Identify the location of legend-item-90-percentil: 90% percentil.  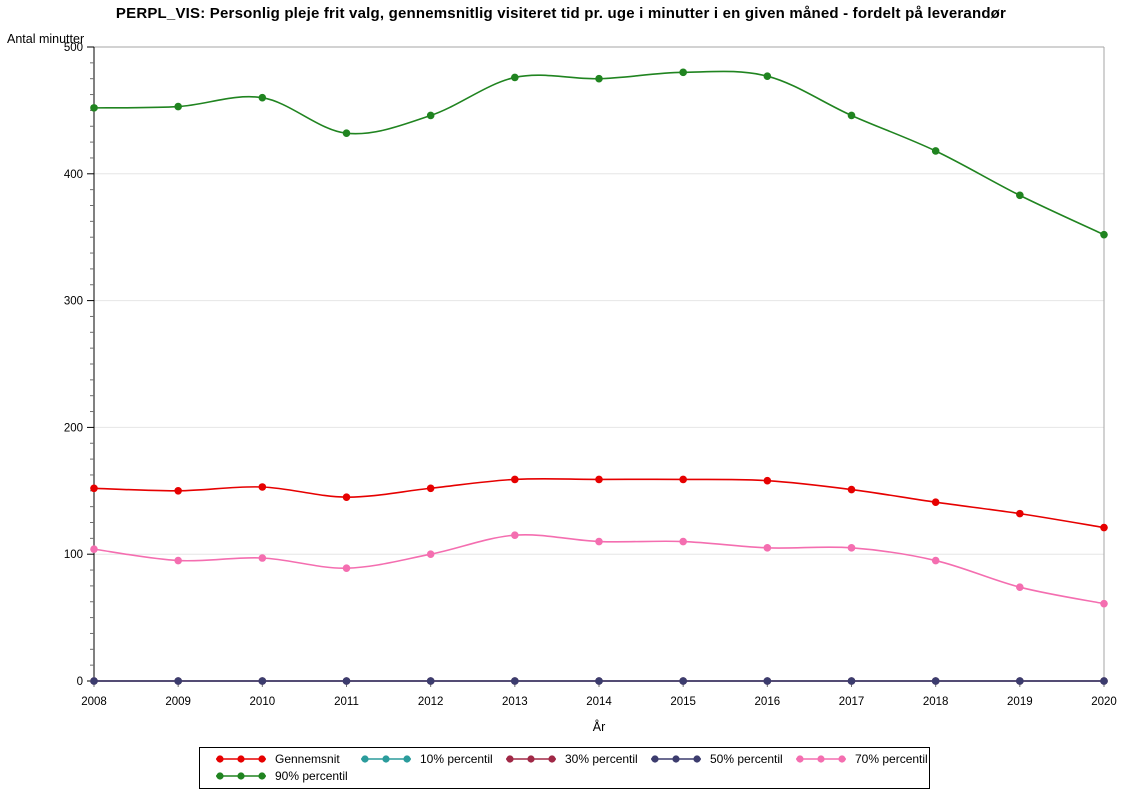
(286, 776).